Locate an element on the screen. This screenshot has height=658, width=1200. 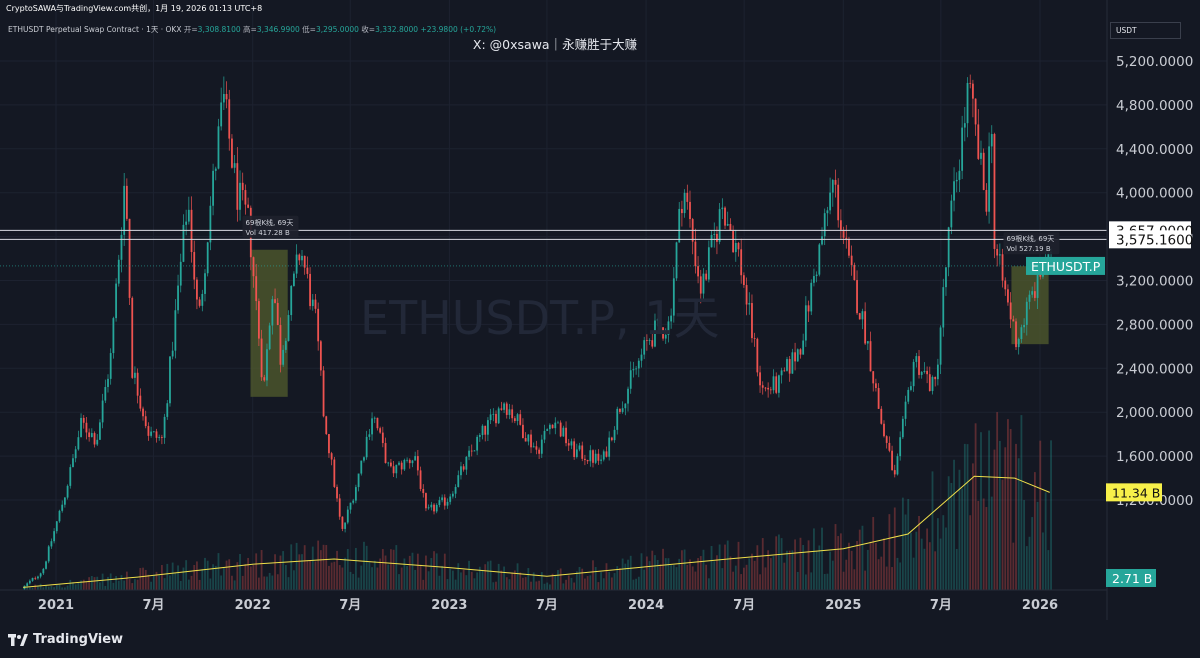
time-axis: 2021 7月 2022 7月 2023 7月 2024 7月 2025 7月 2026 is located at coordinates (553, 601).